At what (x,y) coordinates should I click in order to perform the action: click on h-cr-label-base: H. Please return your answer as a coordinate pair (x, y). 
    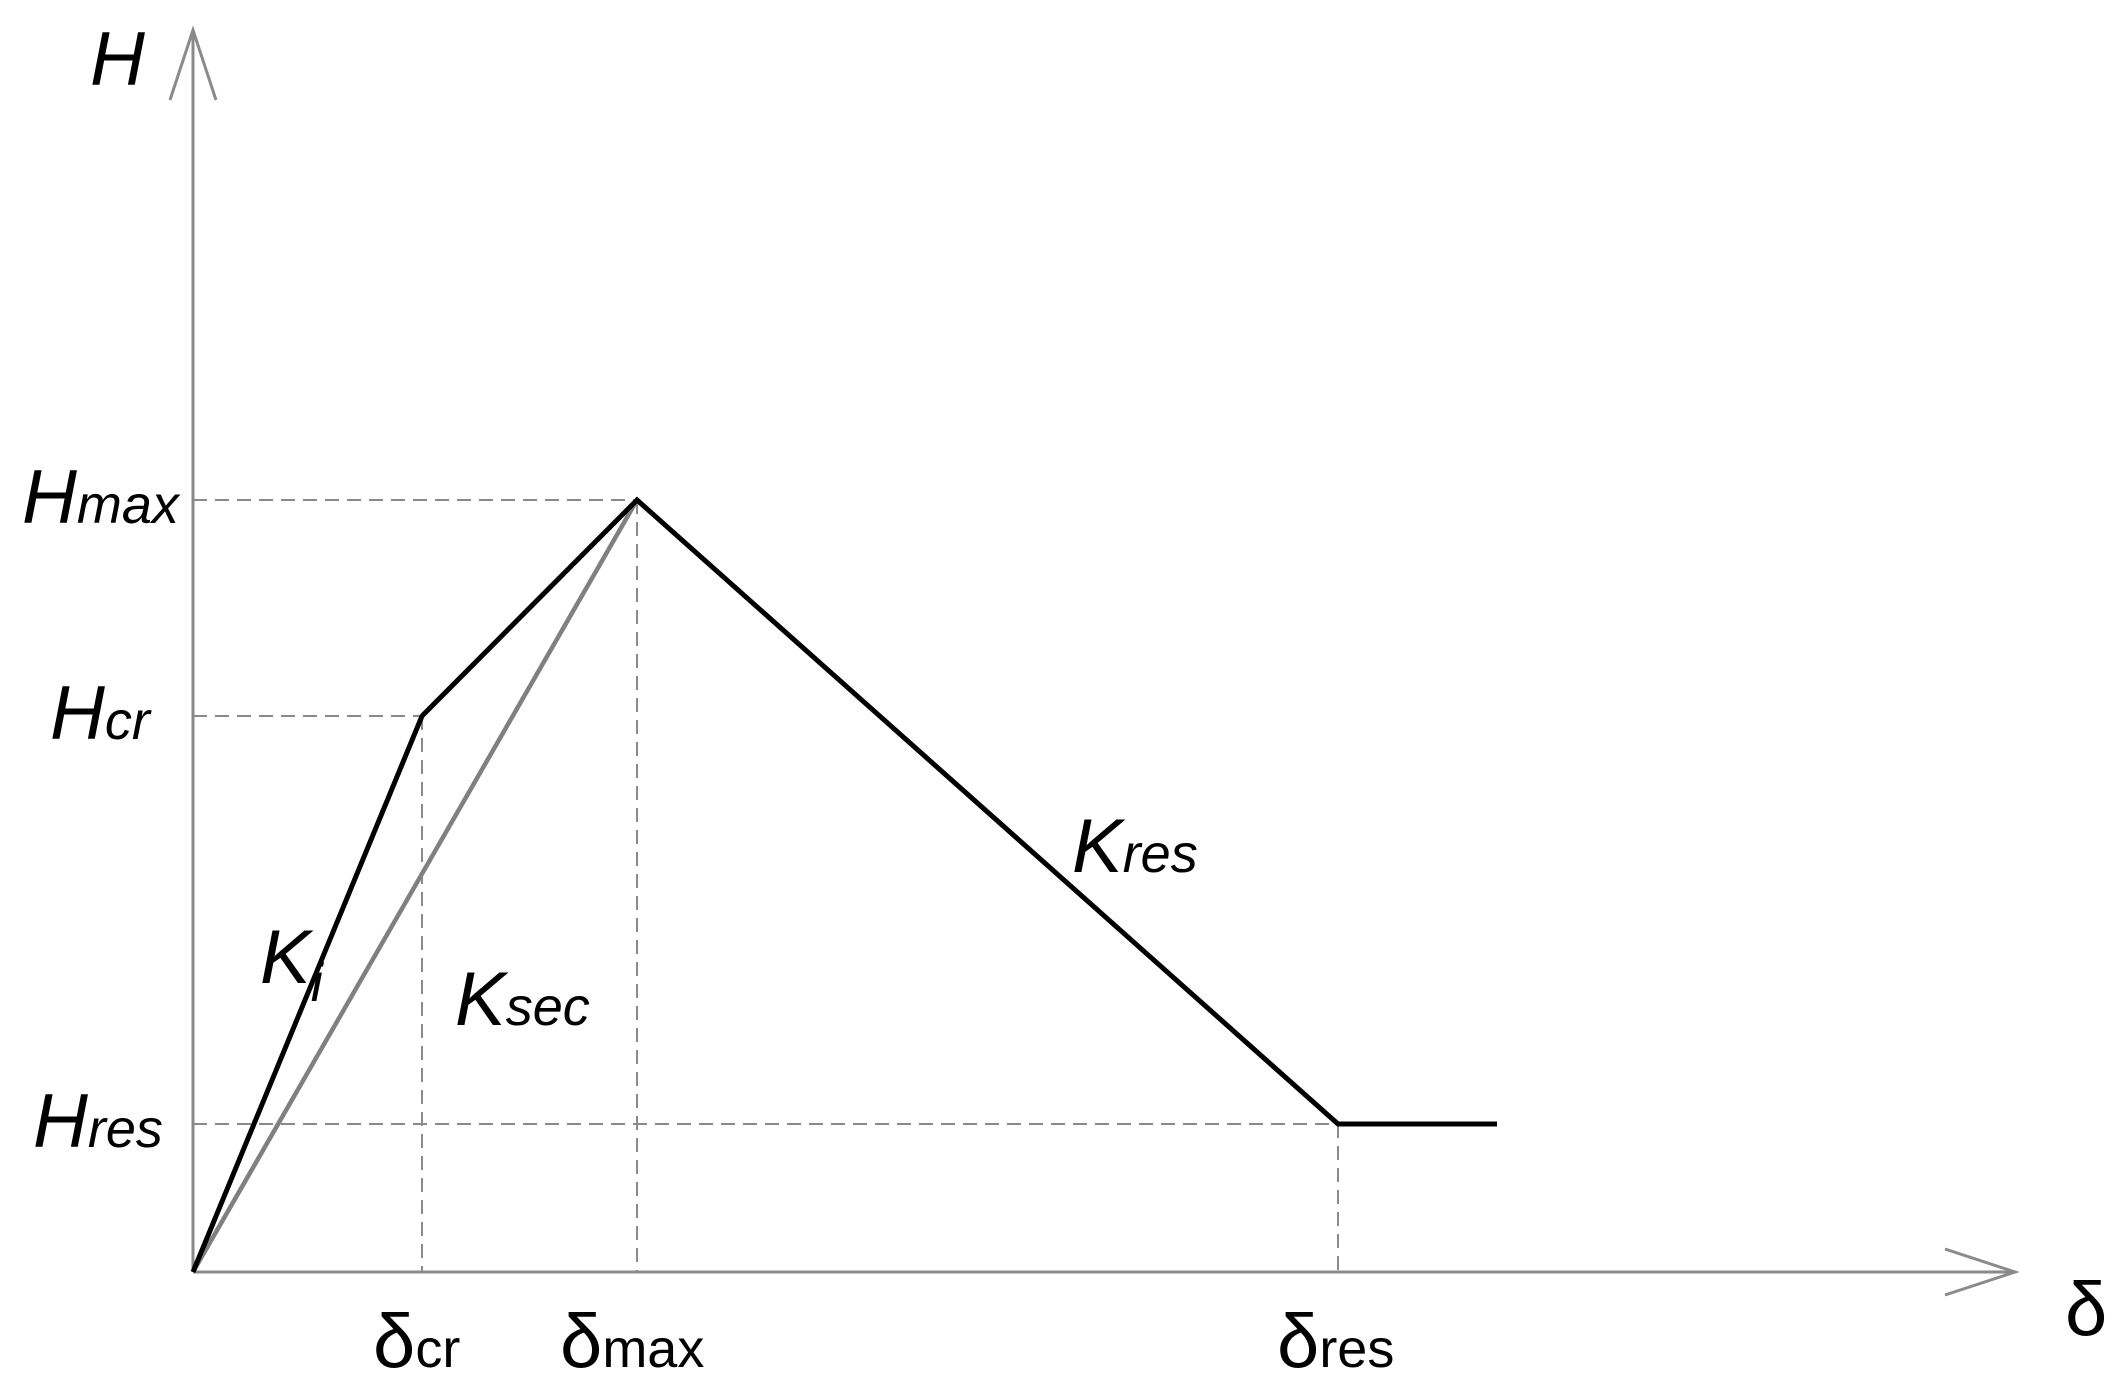
    Looking at the image, I should click on (77, 713).